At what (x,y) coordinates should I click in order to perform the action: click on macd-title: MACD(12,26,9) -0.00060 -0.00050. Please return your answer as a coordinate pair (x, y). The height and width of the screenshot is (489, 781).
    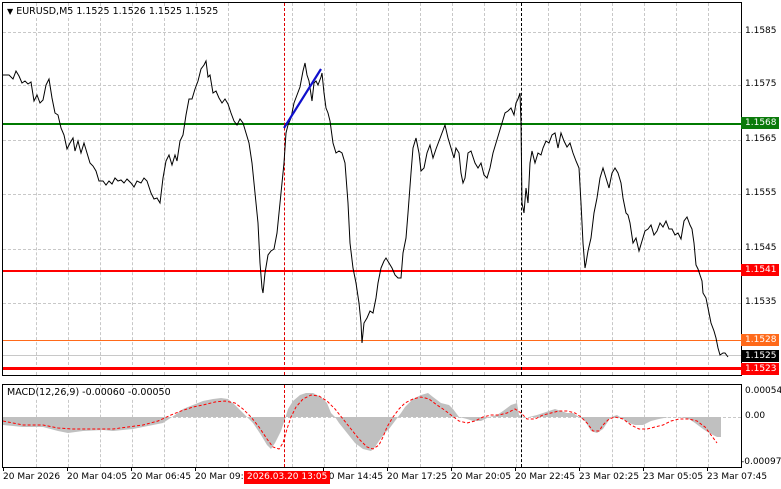
    Looking at the image, I should click on (90, 392).